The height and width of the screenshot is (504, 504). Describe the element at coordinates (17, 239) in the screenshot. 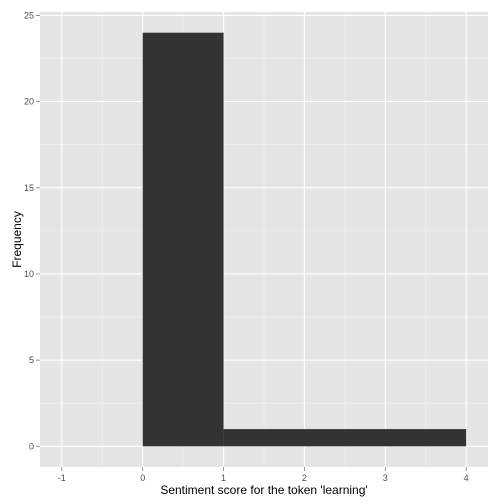

I see `y-axis-title: Frequency` at that location.